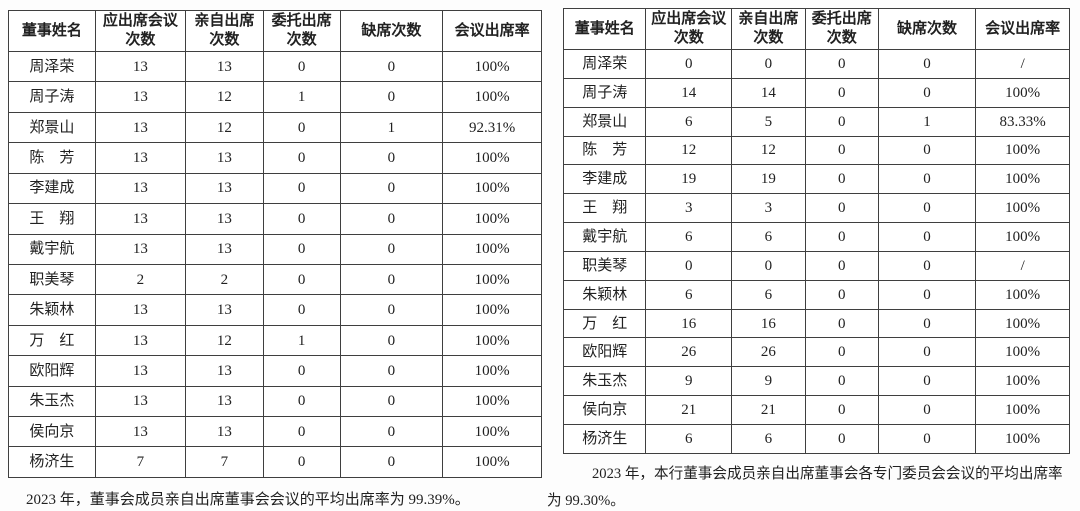 This screenshot has width=1080, height=511. I want to click on table-row: 王 翔 3 3 0 0 100%, so click(816, 208).